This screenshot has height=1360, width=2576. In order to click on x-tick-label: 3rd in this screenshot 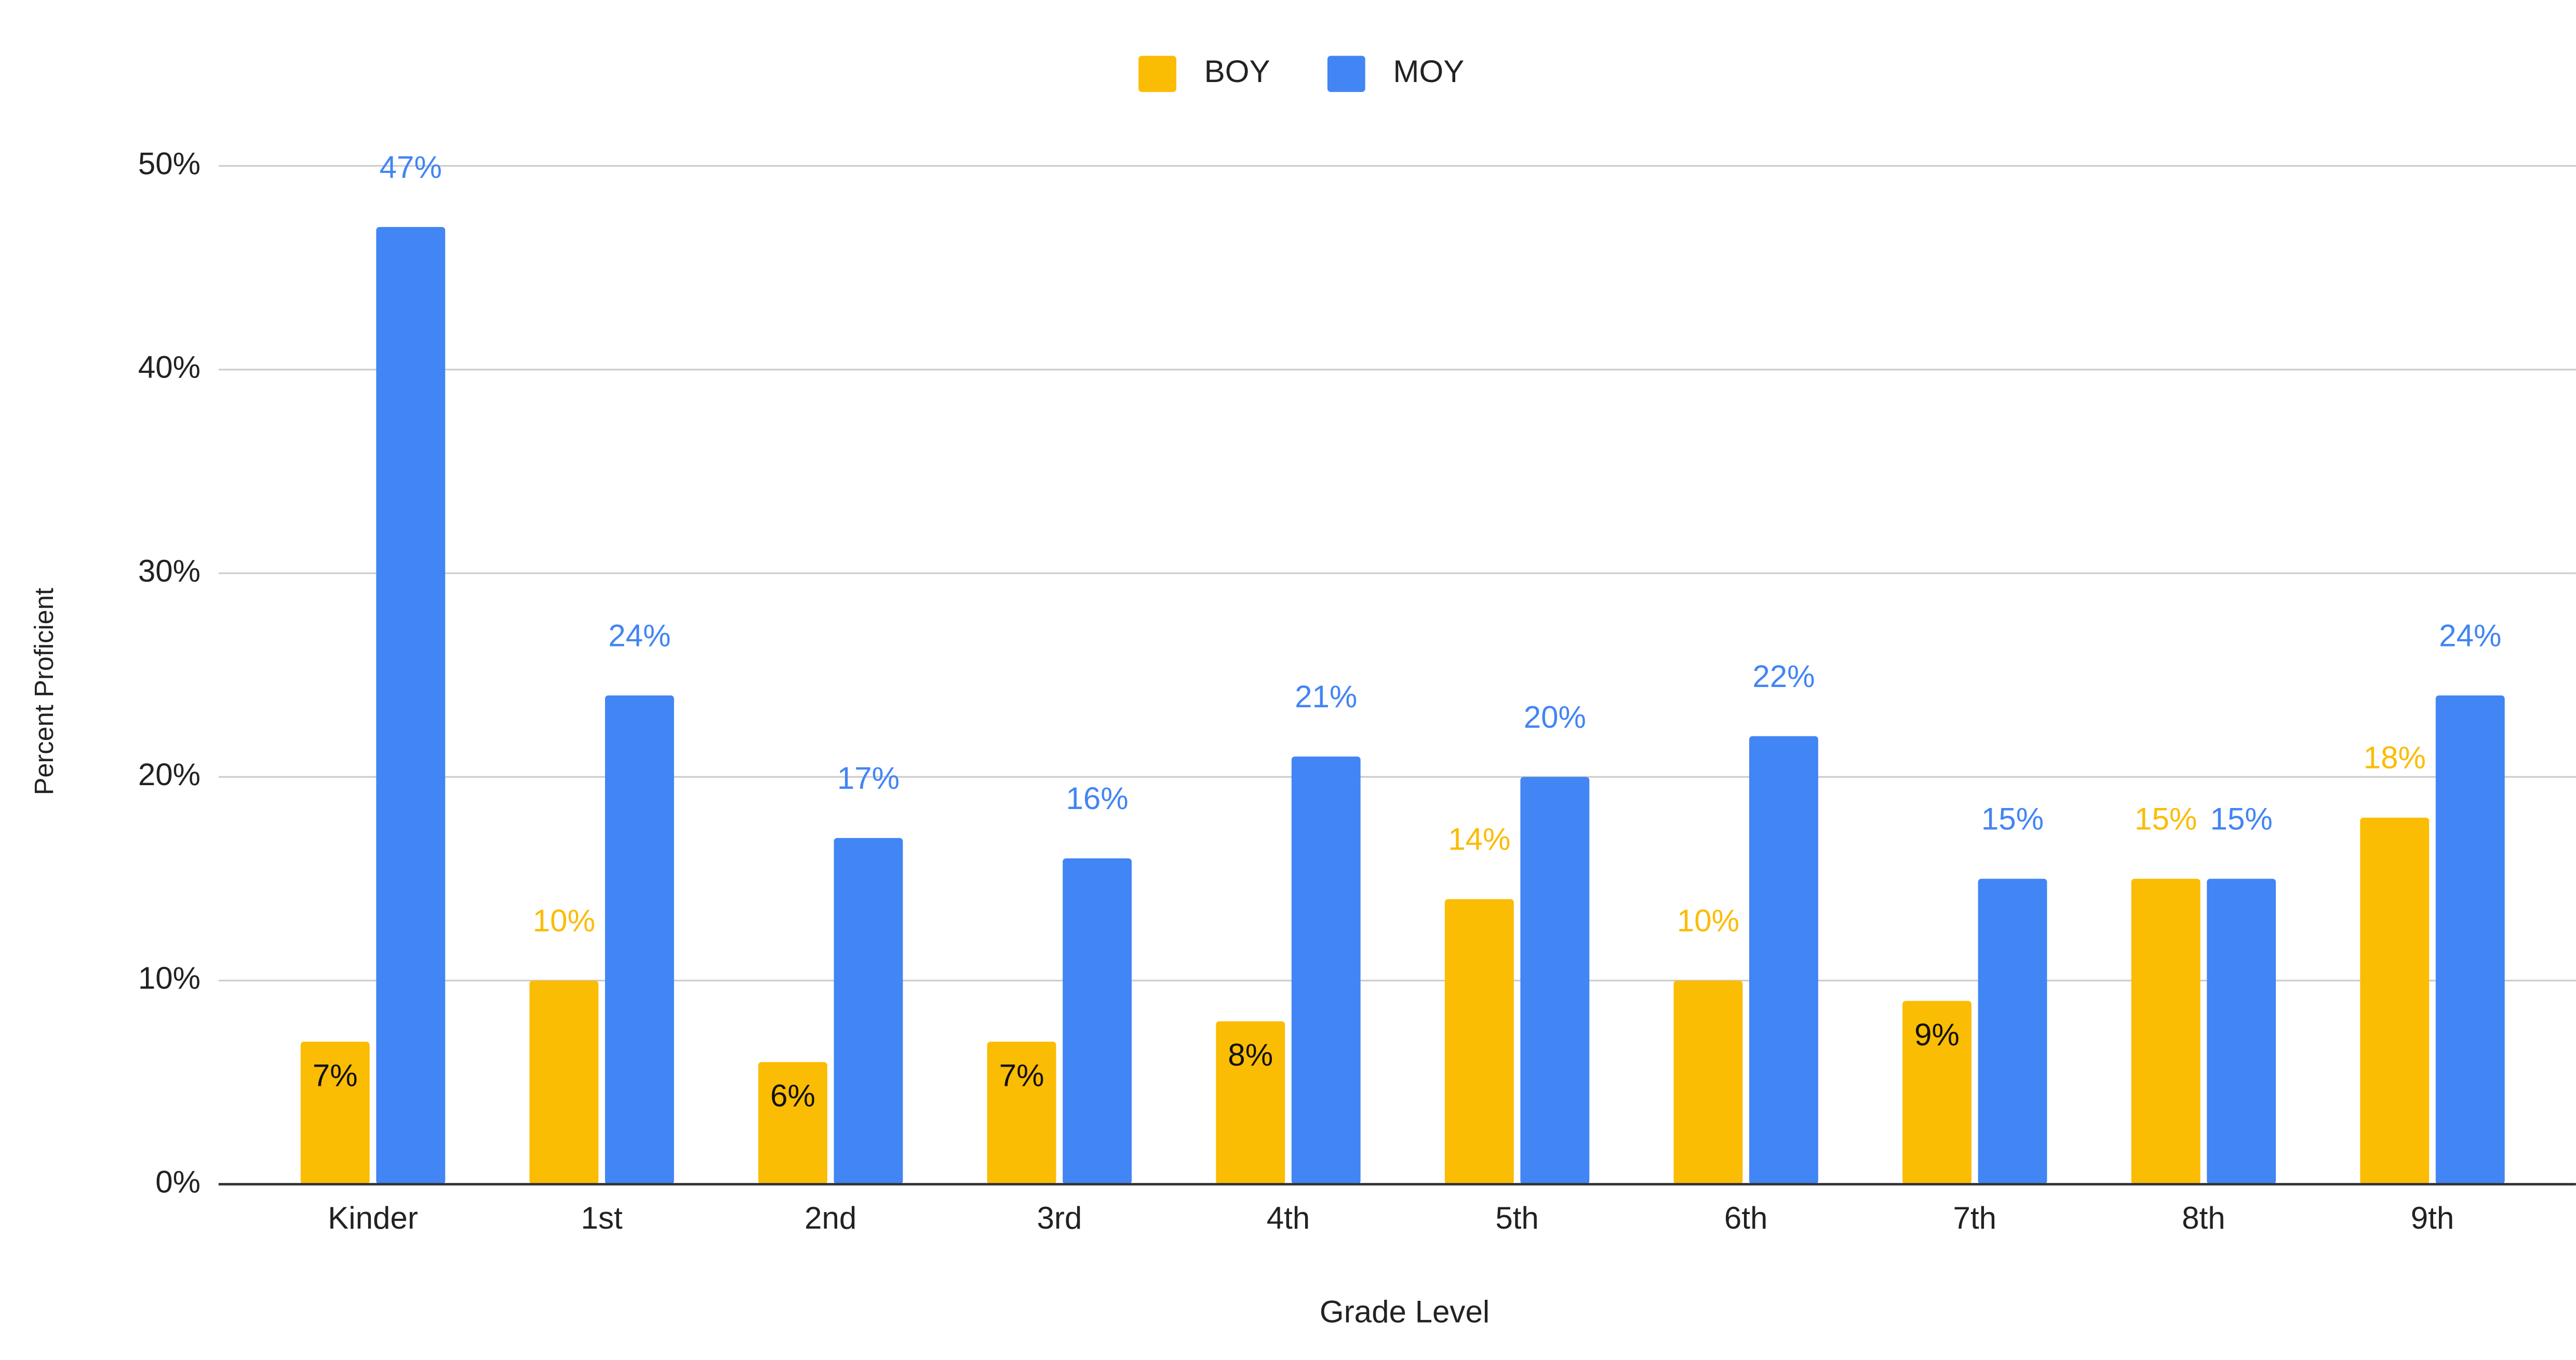, I will do `click(1059, 1218)`.